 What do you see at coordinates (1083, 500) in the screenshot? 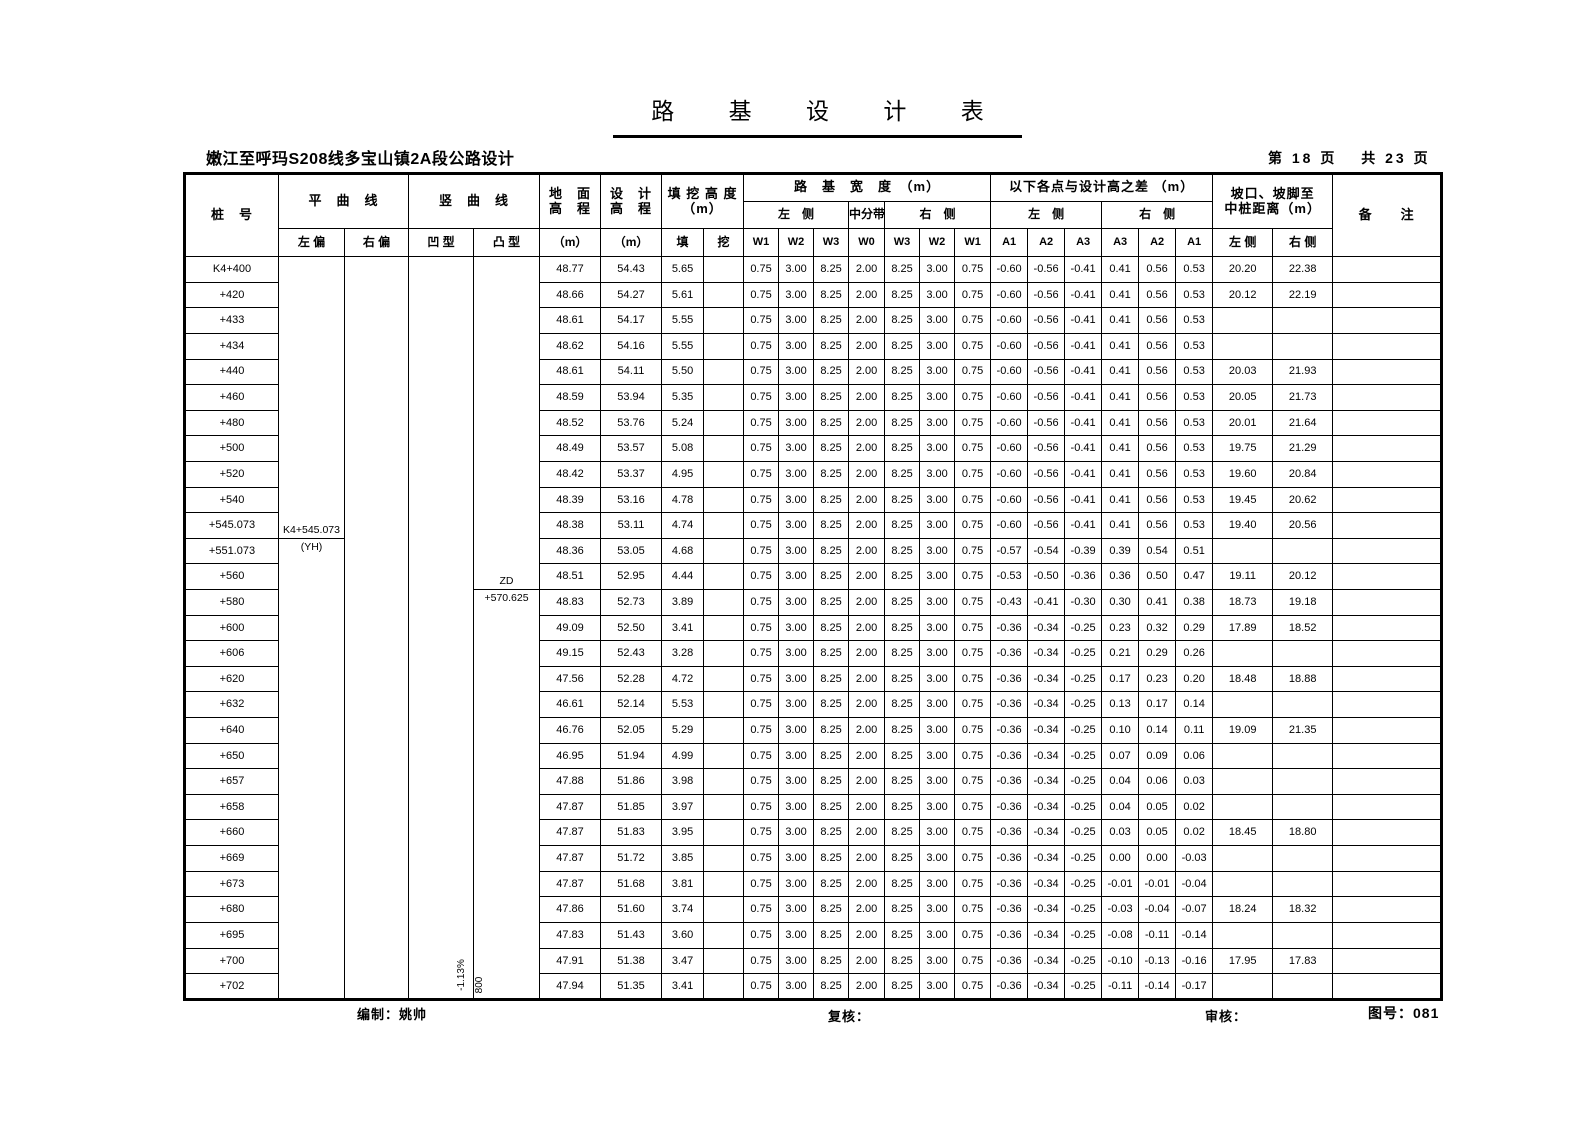
I see `cell-diff-a2: -0.41` at bounding box center [1083, 500].